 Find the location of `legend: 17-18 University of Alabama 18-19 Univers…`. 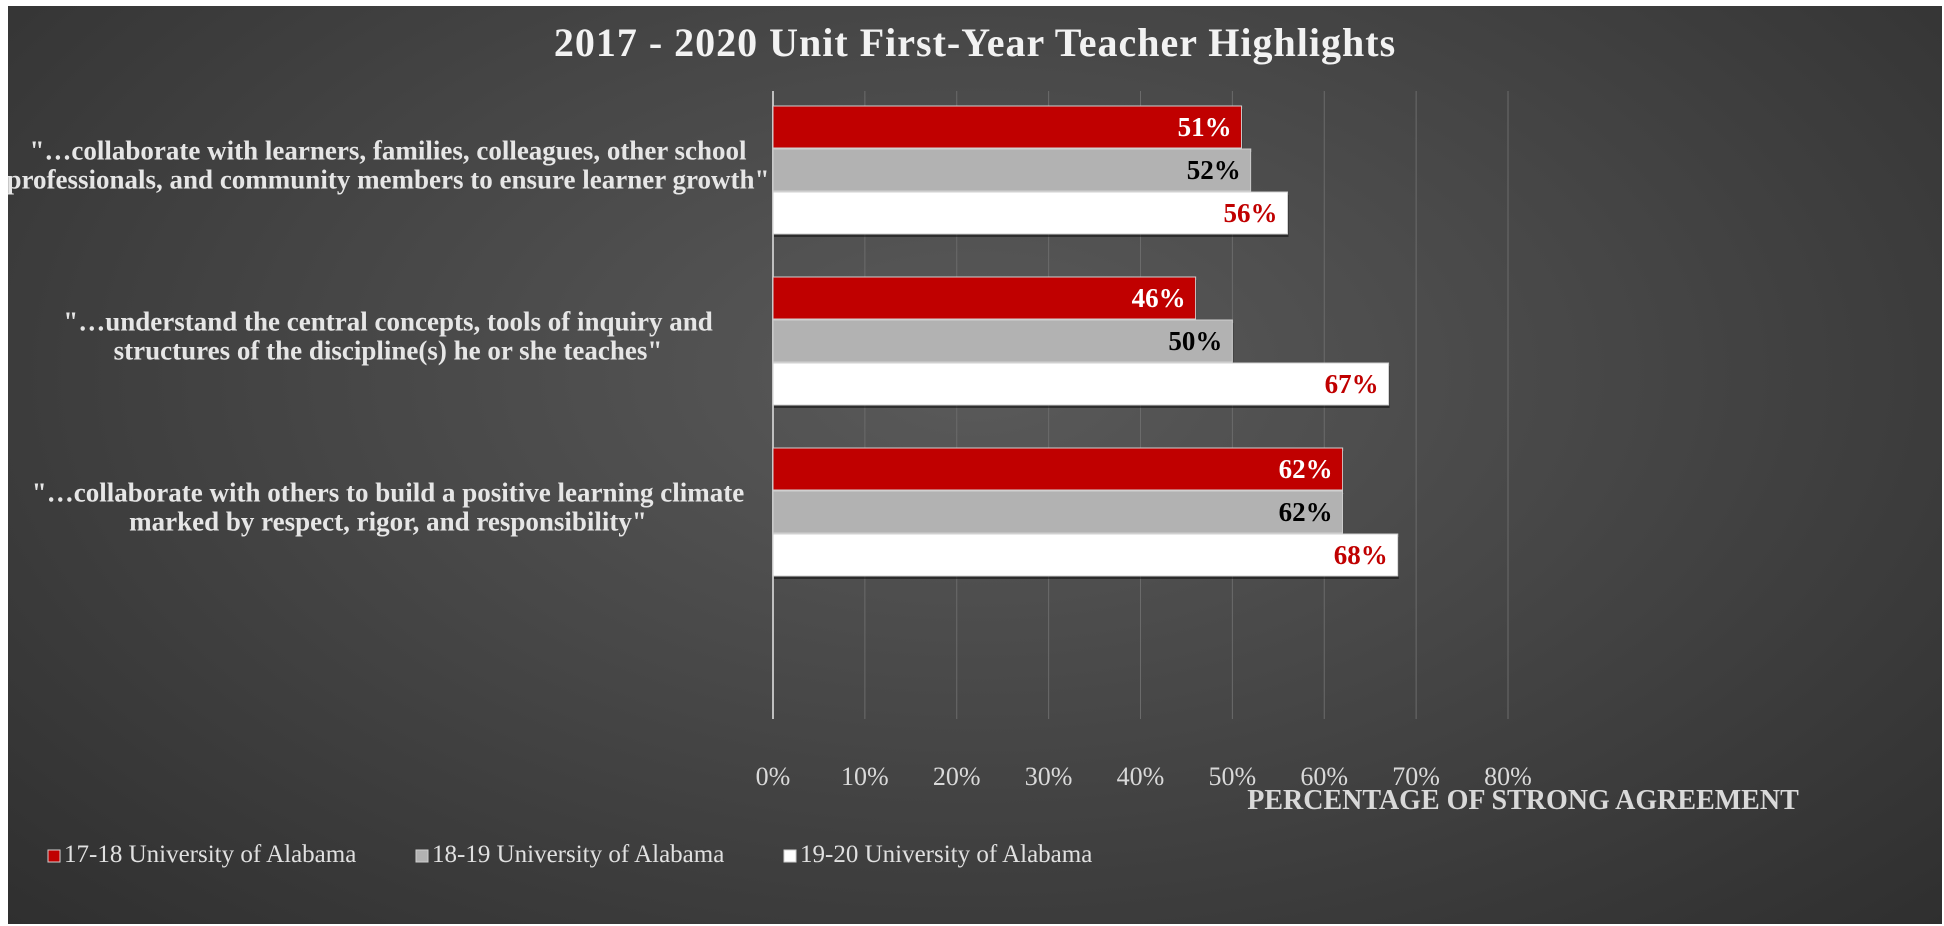

legend: 17-18 University of Alabama 18-19 Univers… is located at coordinates (569, 854).